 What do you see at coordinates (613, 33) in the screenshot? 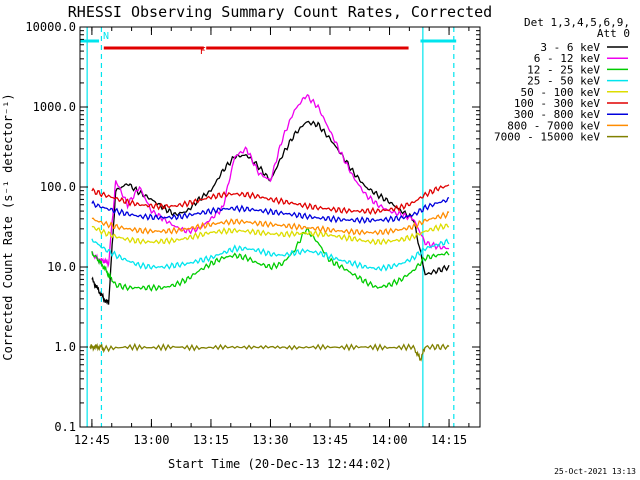
I see `legend-header-line-2: Att 0` at bounding box center [613, 33].